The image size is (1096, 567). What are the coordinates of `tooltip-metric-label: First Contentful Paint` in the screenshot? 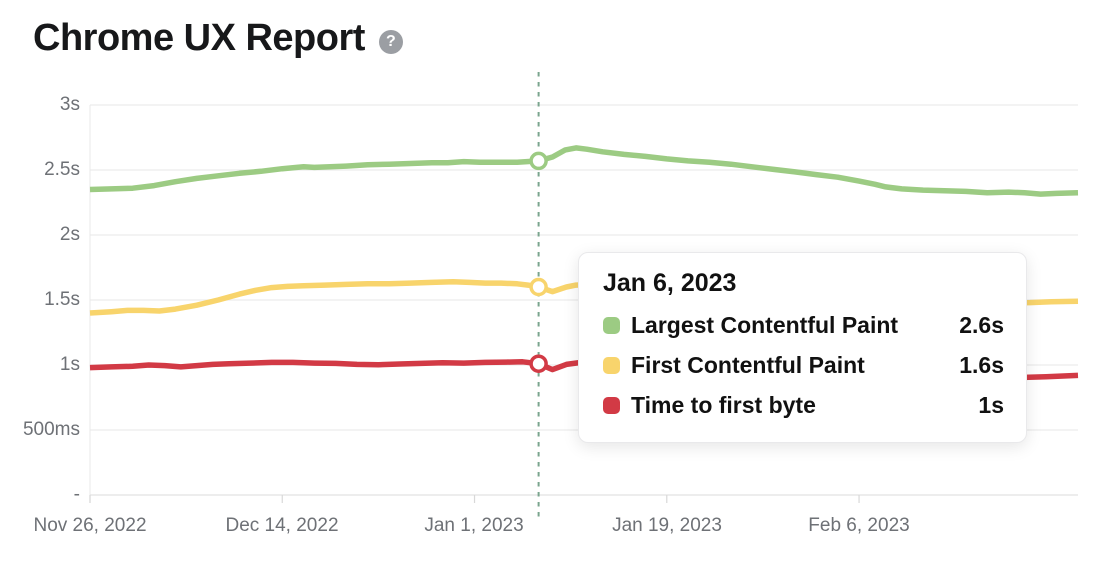 It's located at (748, 364).